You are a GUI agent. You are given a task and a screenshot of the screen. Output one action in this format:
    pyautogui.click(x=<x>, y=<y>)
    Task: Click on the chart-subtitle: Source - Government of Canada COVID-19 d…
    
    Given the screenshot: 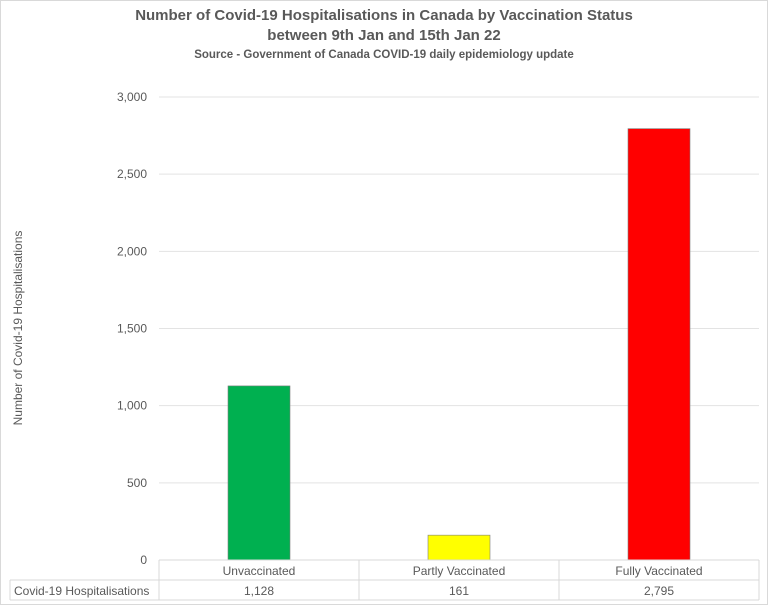 What is the action you would take?
    pyautogui.click(x=384, y=55)
    